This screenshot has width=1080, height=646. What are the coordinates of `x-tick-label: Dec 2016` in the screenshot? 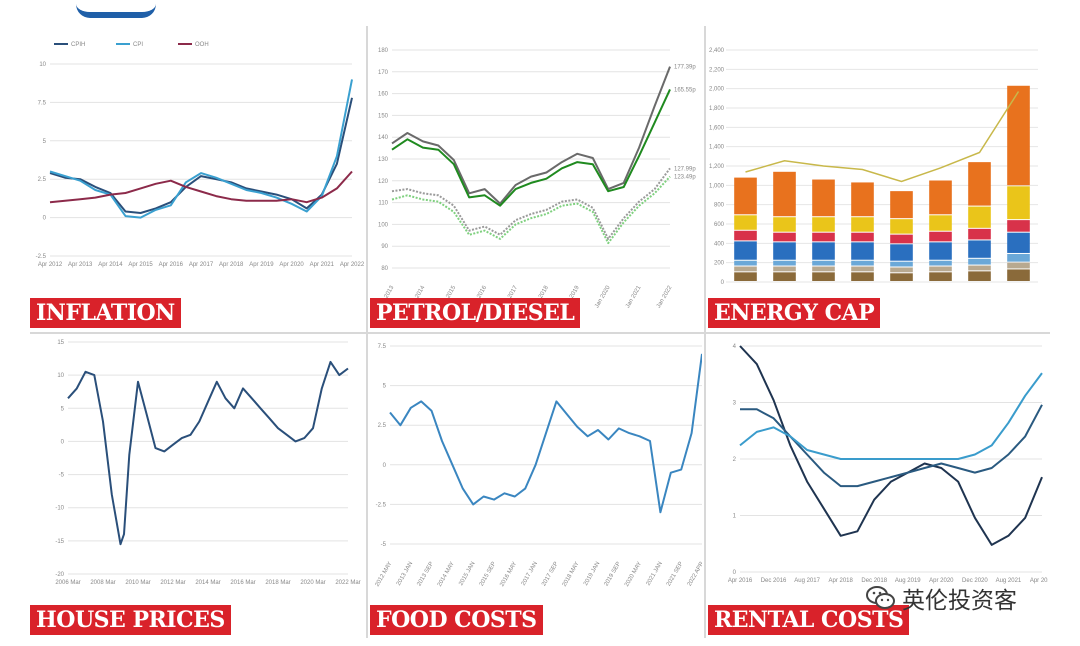 It's located at (774, 581).